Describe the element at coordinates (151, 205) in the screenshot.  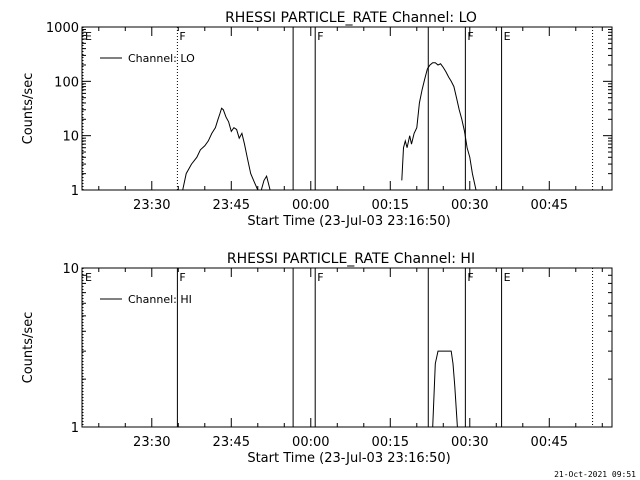
I see `lo-x-tick-label: 23:30` at that location.